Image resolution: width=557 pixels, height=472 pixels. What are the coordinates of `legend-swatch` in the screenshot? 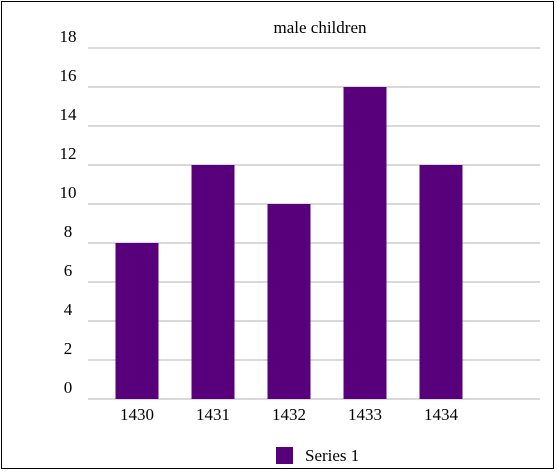 It's located at (284, 455).